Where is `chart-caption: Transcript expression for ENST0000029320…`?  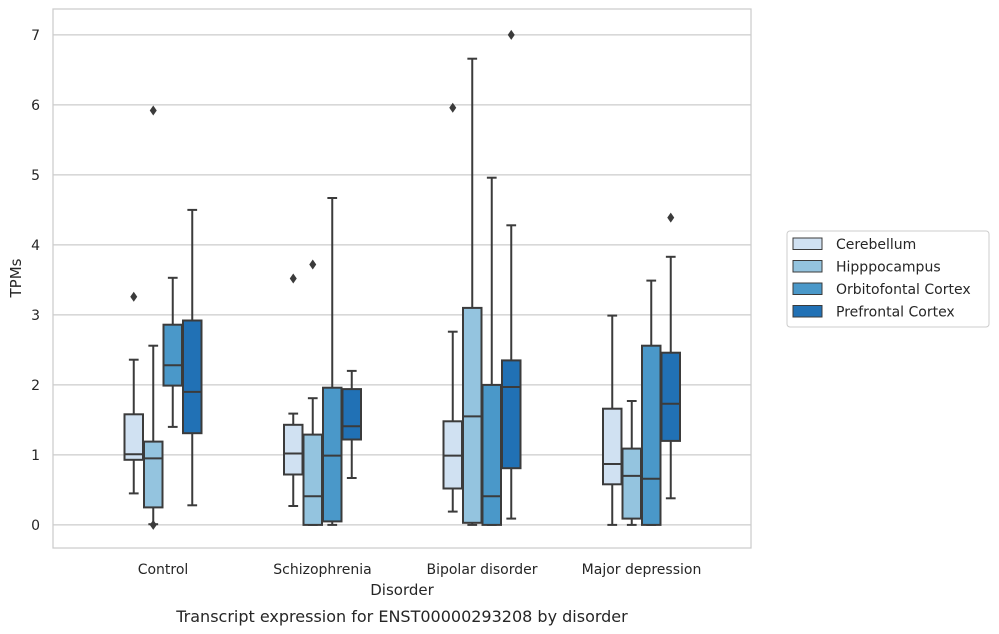
chart-caption: Transcript expression for ENST0000029320… is located at coordinates (401, 616).